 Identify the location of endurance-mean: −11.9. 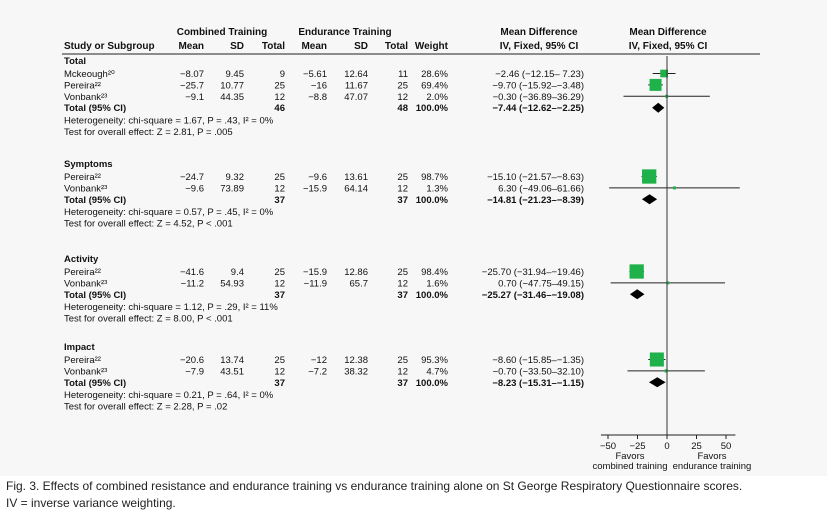
(315, 283).